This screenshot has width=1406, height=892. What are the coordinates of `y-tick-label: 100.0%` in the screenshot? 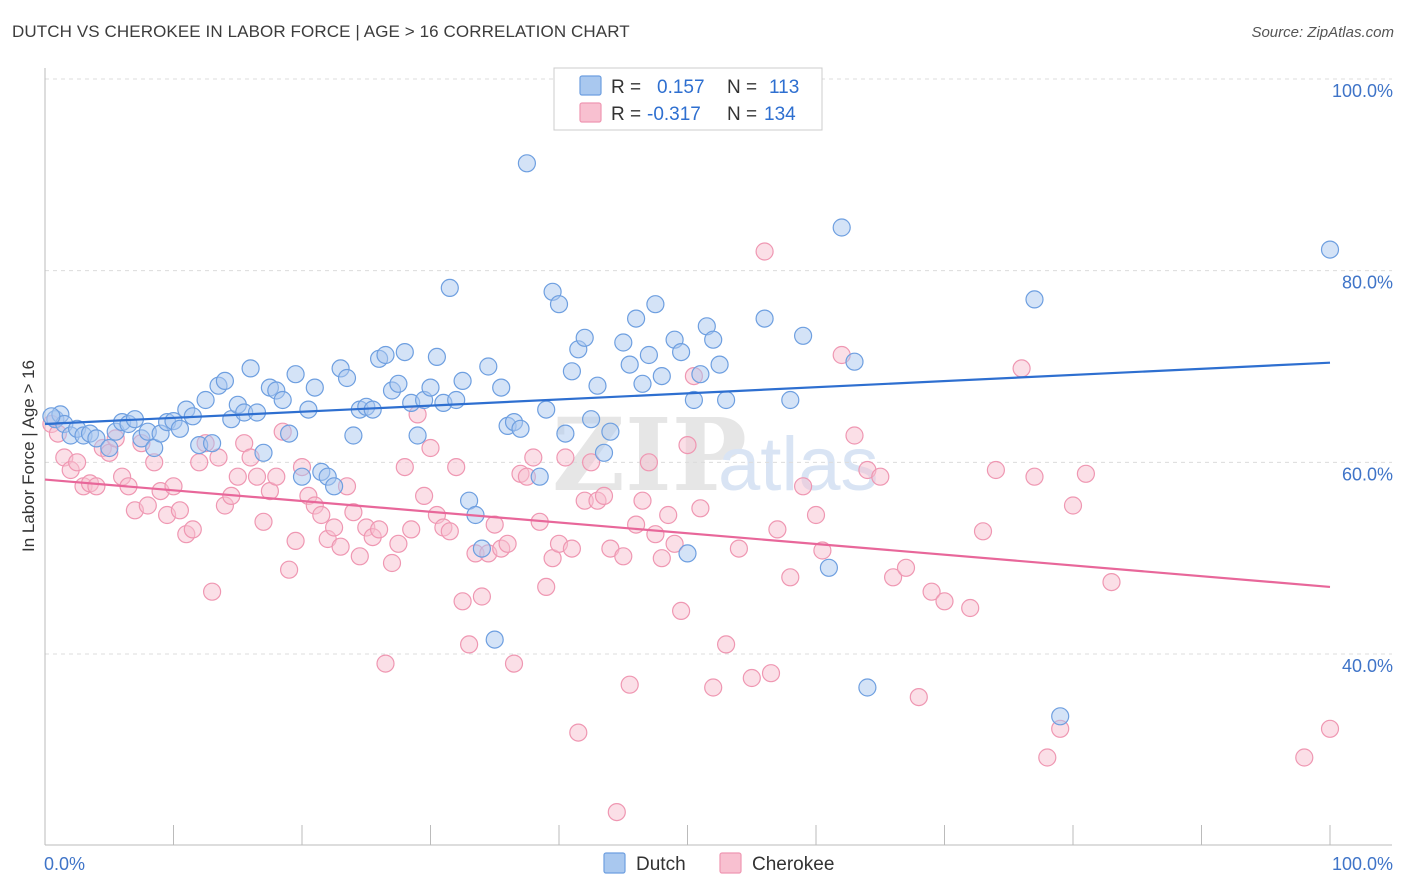 It's located at (1362, 91).